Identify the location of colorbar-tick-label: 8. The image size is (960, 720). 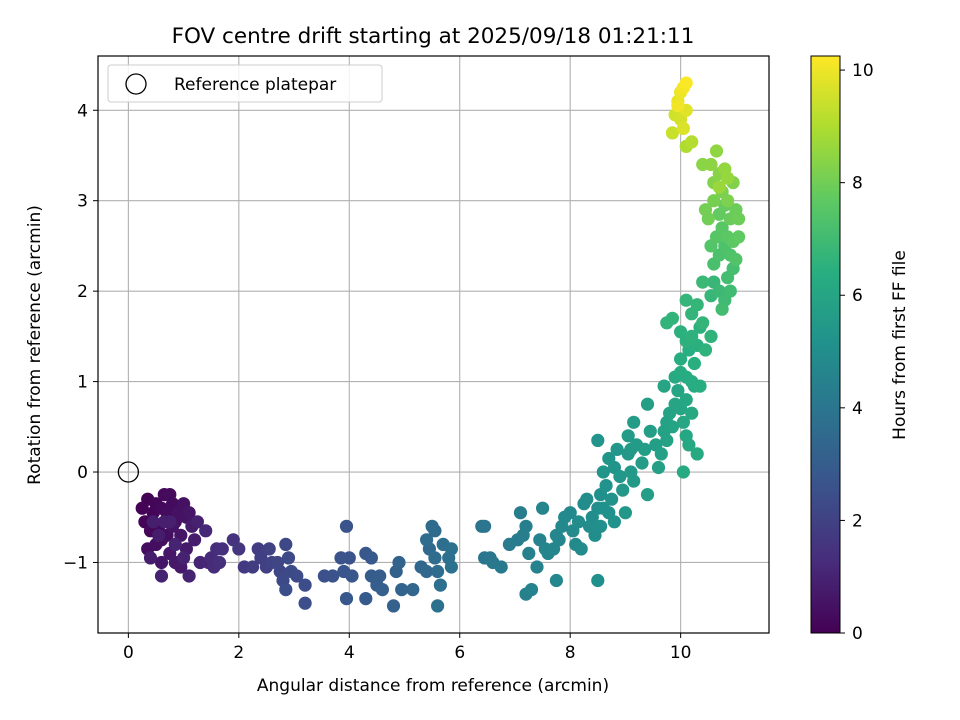
(857, 184).